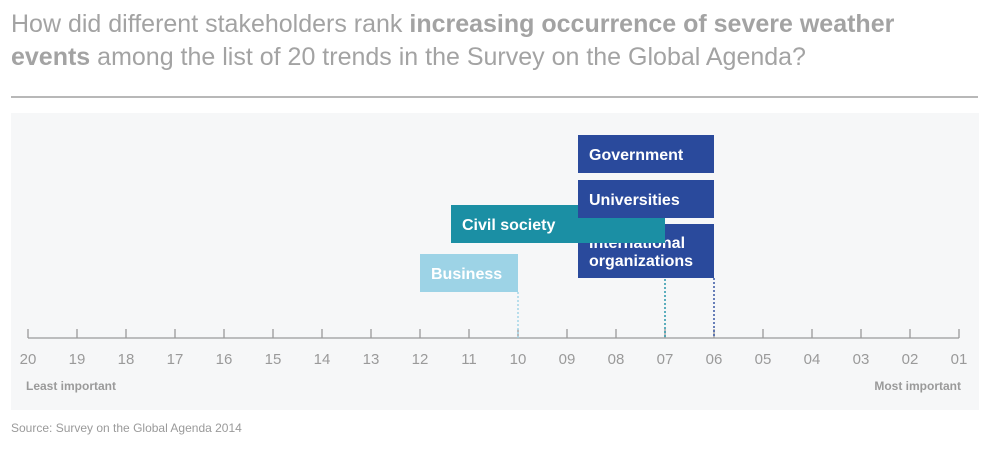 This screenshot has height=455, width=994. I want to click on x-tick-label: 04, so click(812, 359).